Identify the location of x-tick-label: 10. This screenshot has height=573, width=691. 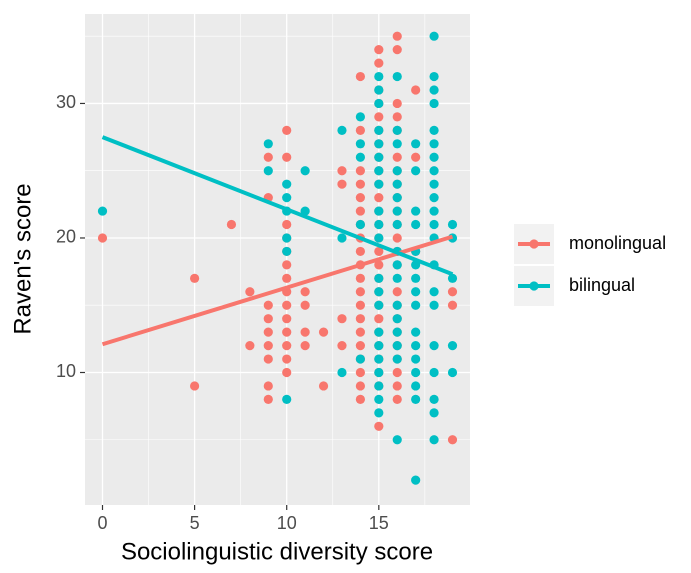
(287, 523).